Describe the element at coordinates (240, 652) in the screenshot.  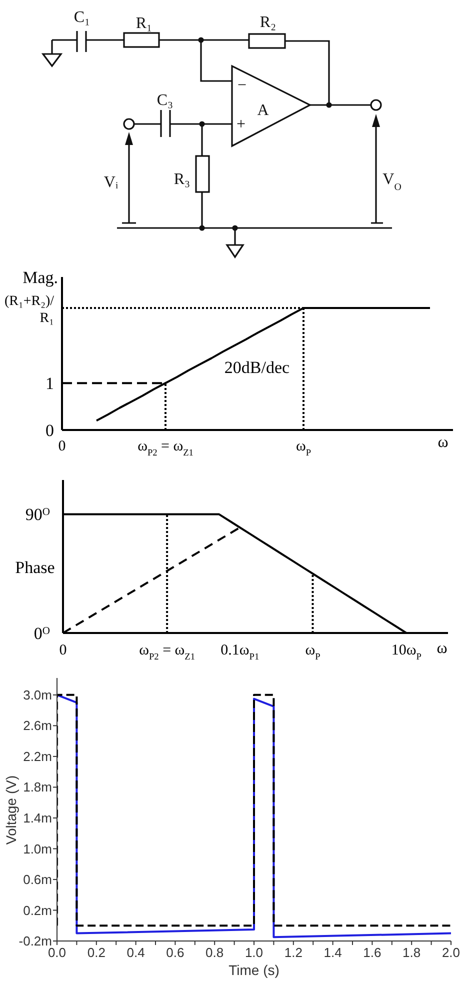
I see `x-tick-label: 0.1ω$_{P1}$` at that location.